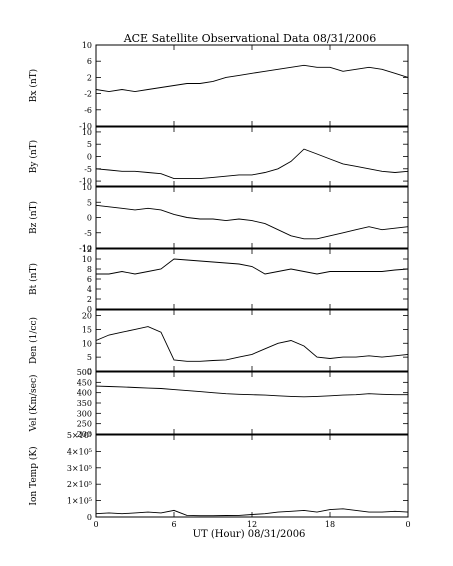  I want to click on x-tick-label: 18, so click(330, 524).